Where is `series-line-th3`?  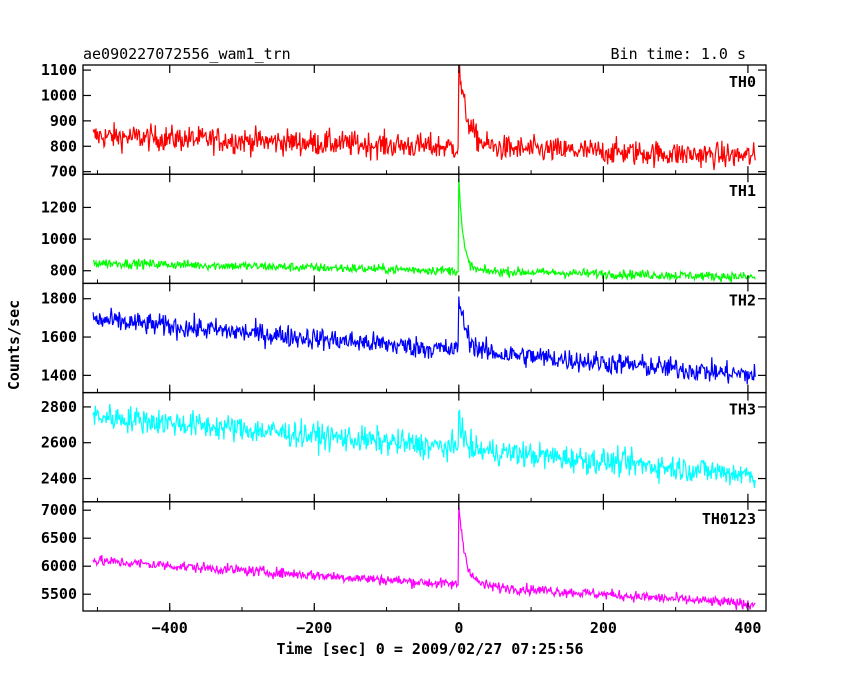
series-line-th3 is located at coordinates (424, 446).